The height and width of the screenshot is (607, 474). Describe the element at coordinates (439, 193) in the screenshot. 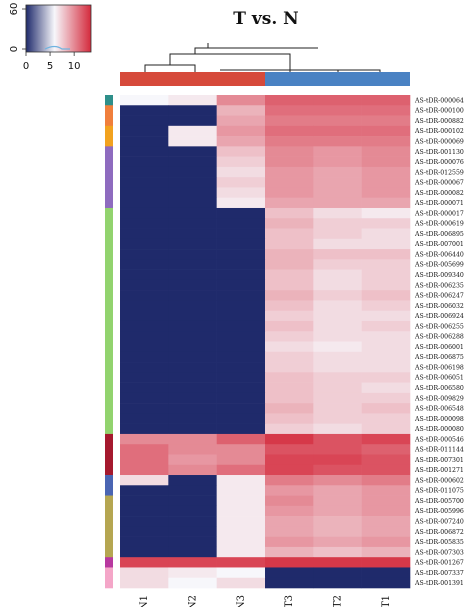

I see `row-label: AS-tDR-000082` at that location.